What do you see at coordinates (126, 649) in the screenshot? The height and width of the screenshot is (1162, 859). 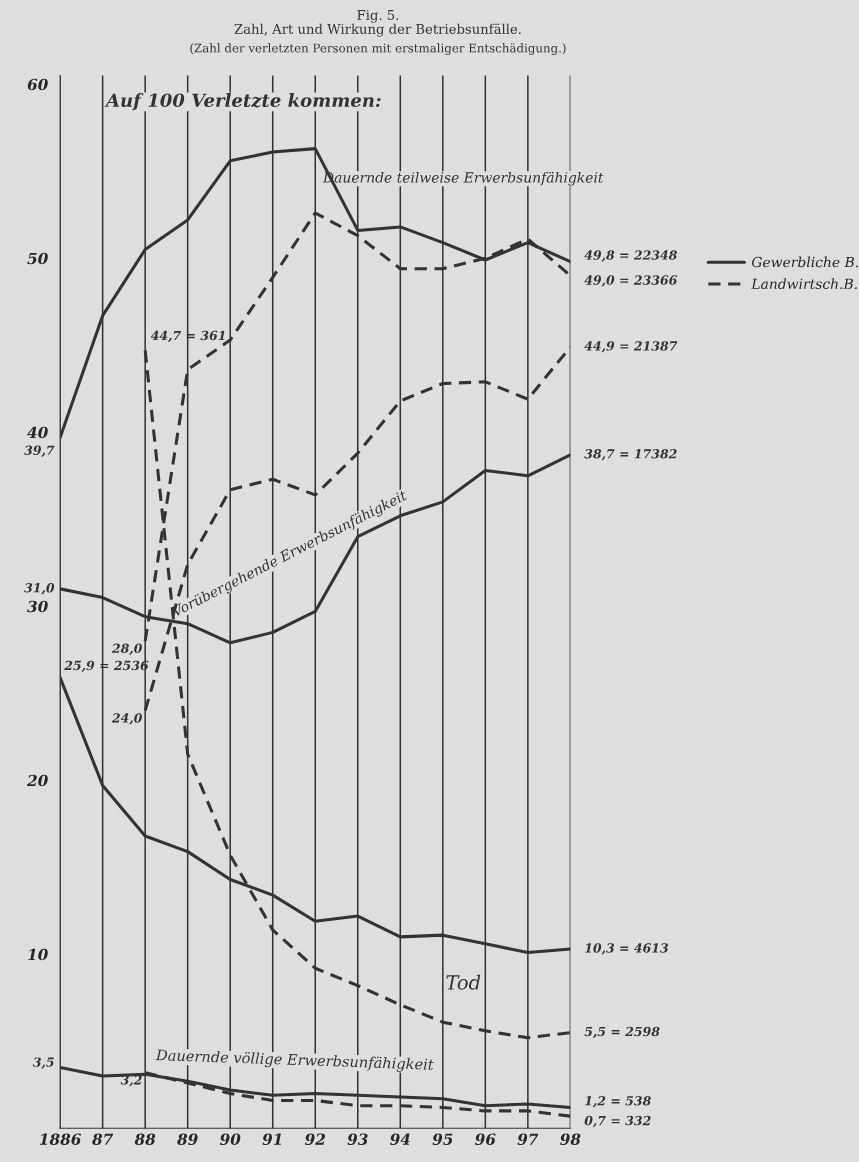 I see `annotation: 28,0` at bounding box center [126, 649].